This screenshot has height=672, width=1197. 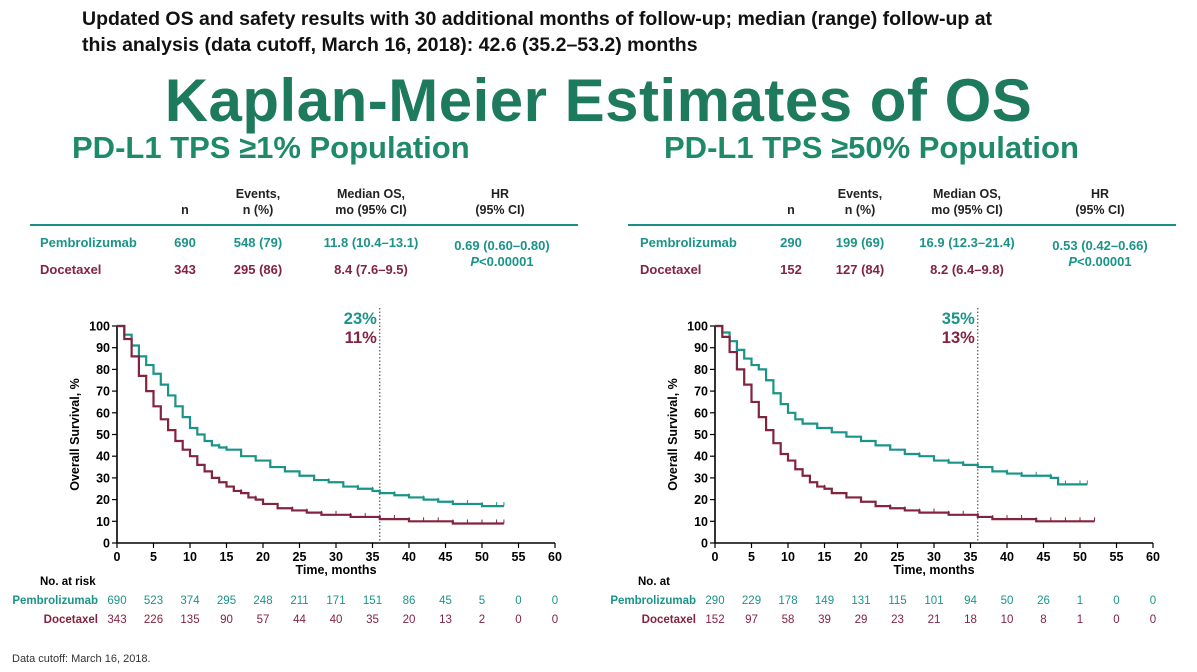 What do you see at coordinates (1043, 601) in the screenshot?
I see `risk-value: 26` at bounding box center [1043, 601].